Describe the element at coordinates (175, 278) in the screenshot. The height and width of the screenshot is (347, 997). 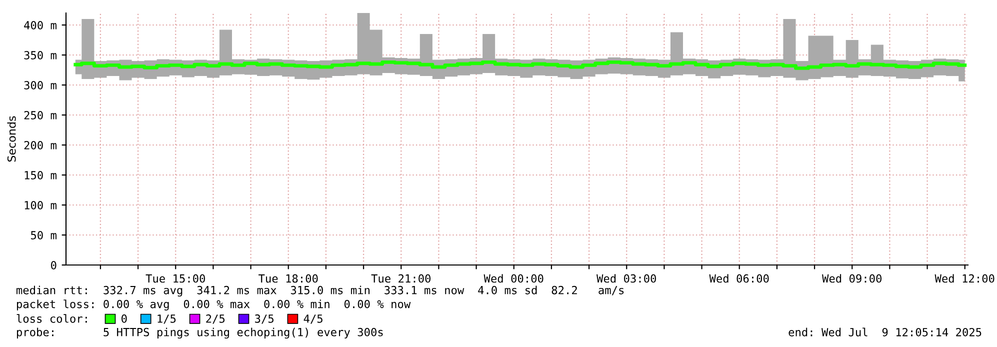
I see `x-tick-label: Tue 15:00` at that location.